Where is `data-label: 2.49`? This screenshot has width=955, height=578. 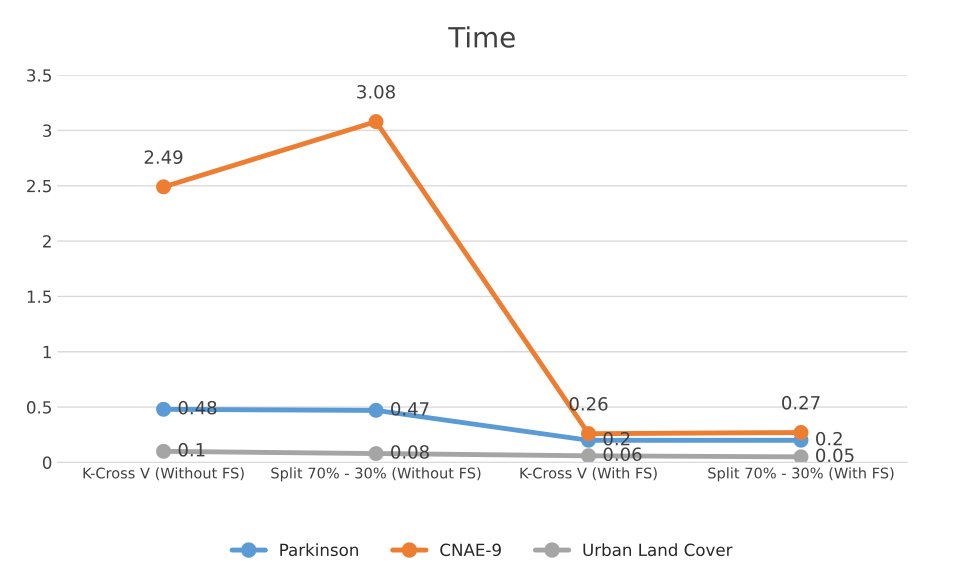 data-label: 2.49 is located at coordinates (163, 157).